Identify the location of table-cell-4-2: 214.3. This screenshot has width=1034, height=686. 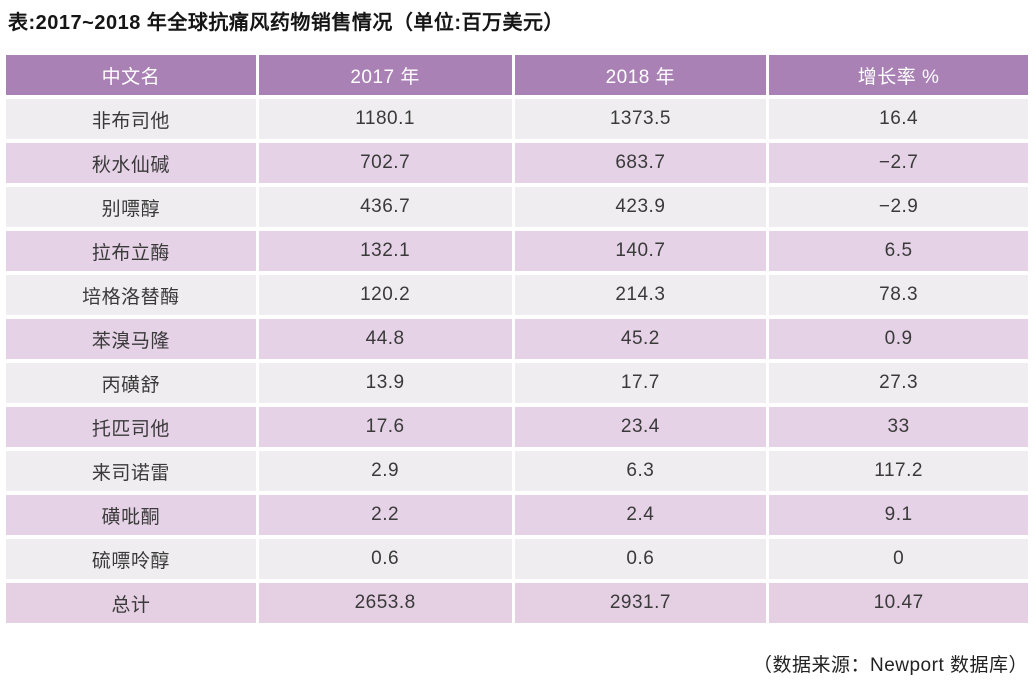
(640, 295).